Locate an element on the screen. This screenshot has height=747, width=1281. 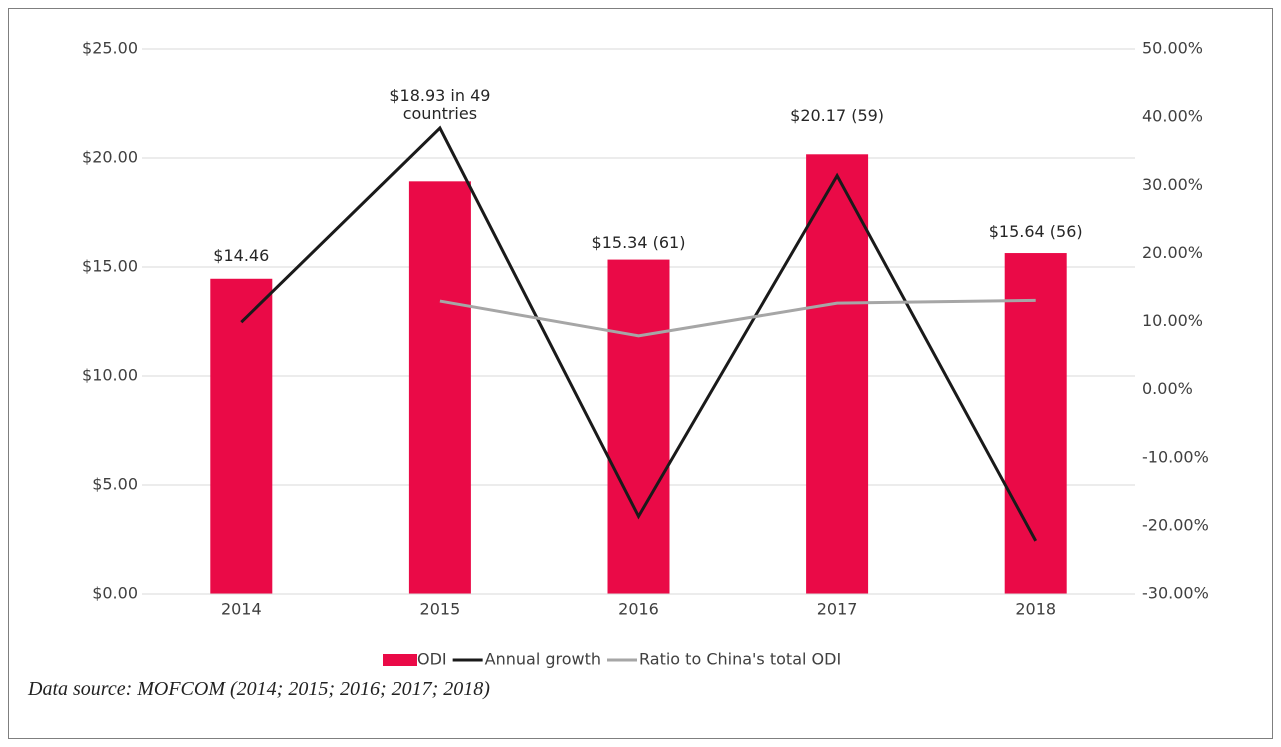
y-tick-label: $10.00 is located at coordinates (110, 375).